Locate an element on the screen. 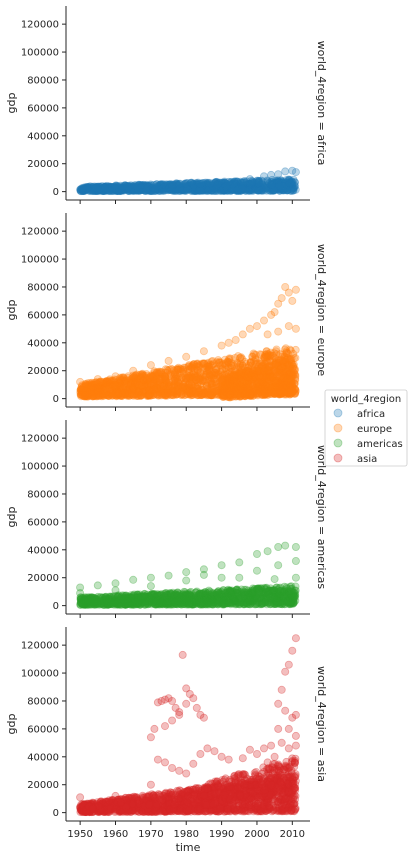  y-tick-label: 80000 is located at coordinates (43, 287).